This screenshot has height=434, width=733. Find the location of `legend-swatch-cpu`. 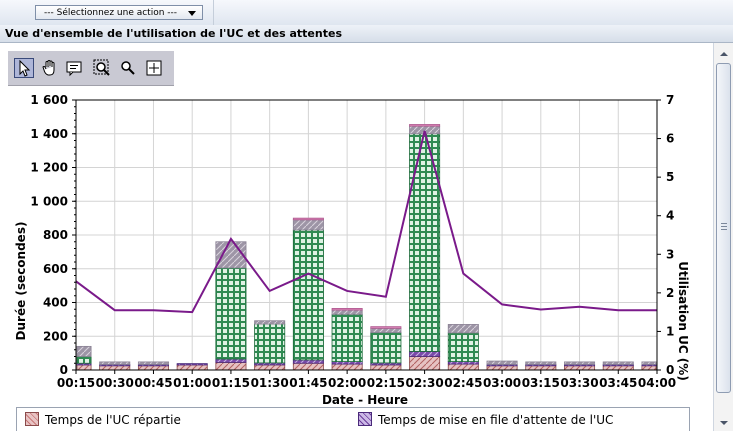

legend-swatch-cpu is located at coordinates (32, 419).